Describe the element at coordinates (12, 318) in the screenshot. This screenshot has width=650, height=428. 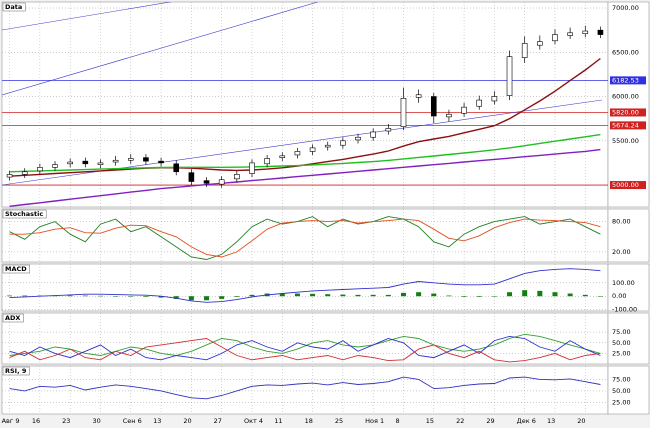
I see `panel-title: ADX` at that location.